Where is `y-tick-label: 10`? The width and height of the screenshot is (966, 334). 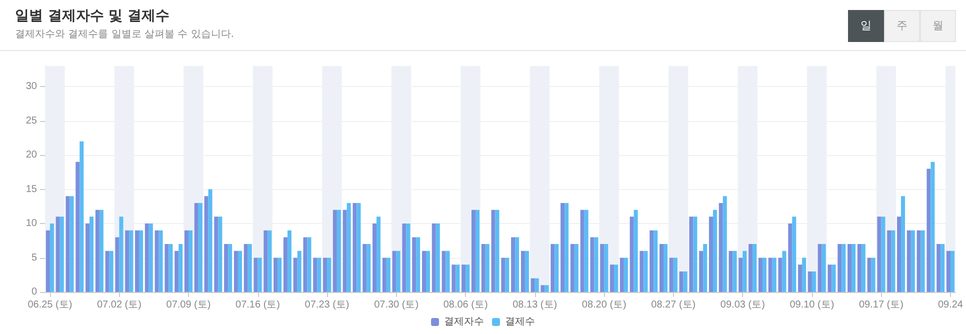
y-tick-label: 10 is located at coordinates (32, 224).